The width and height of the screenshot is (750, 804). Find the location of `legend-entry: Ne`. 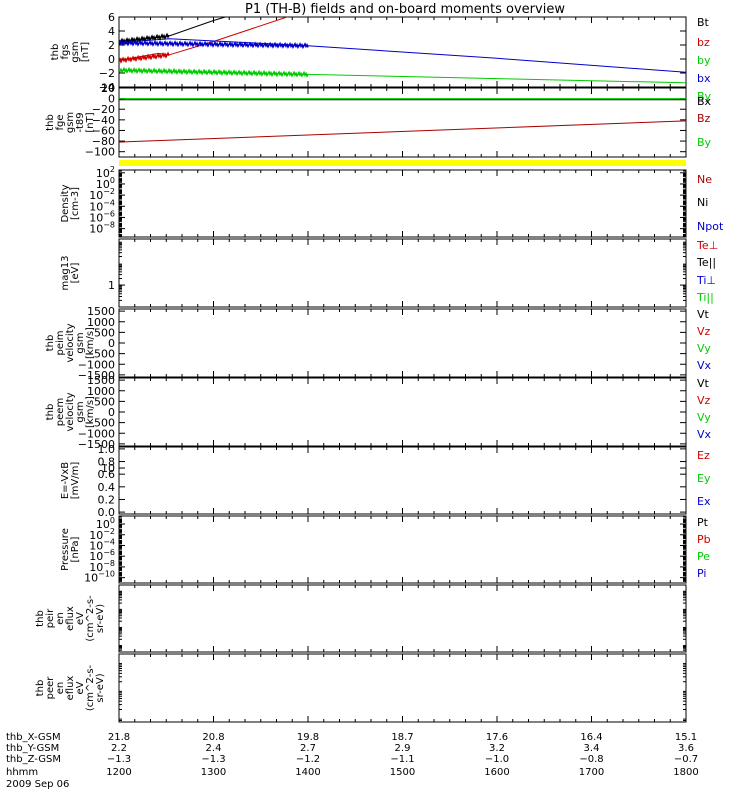

legend-entry: Ne is located at coordinates (704, 179).